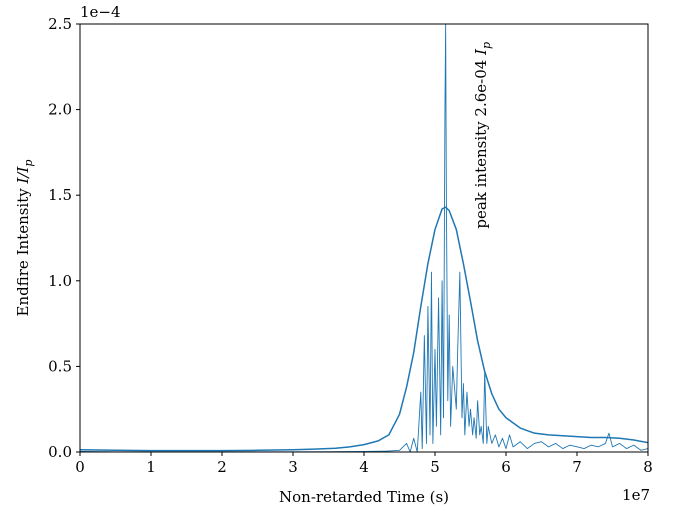 Image resolution: width=674 pixels, height=511 pixels. What do you see at coordinates (23, 250) in the screenshot?
I see `y-axis-title-main: Endfire Intensity` at bounding box center [23, 250].